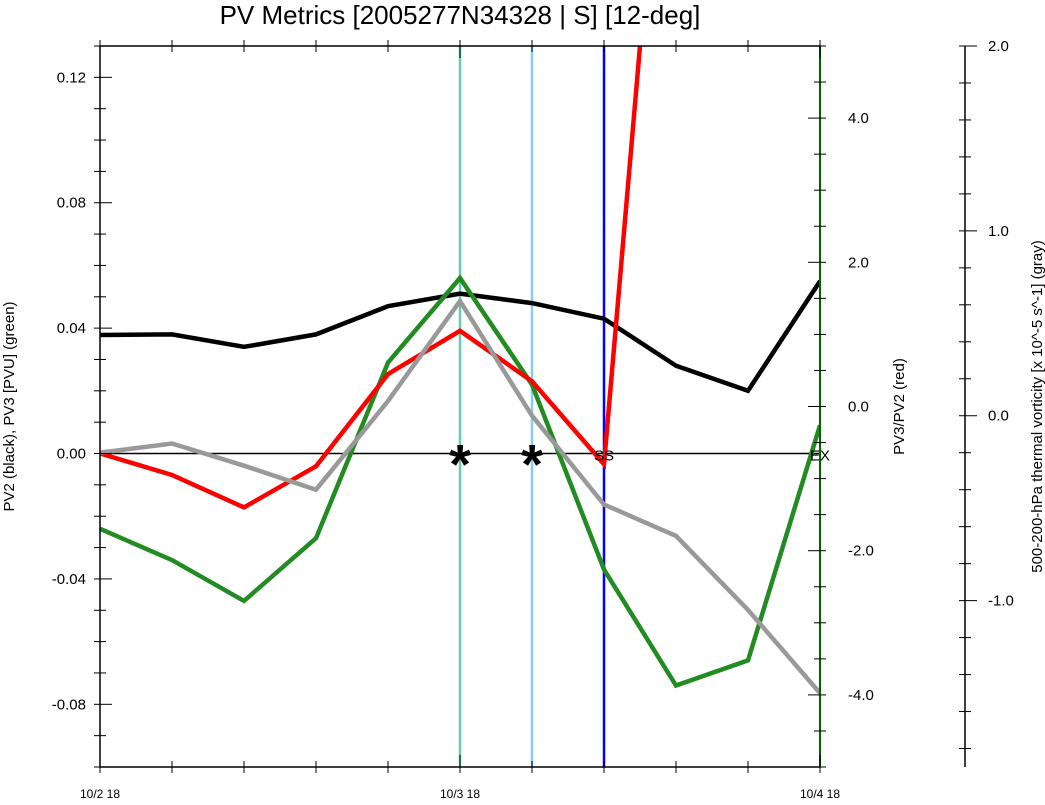 This screenshot has height=805, width=1045. What do you see at coordinates (899, 406) in the screenshot?
I see `right-axis-1-label: PV3/PV2 (red)` at bounding box center [899, 406].